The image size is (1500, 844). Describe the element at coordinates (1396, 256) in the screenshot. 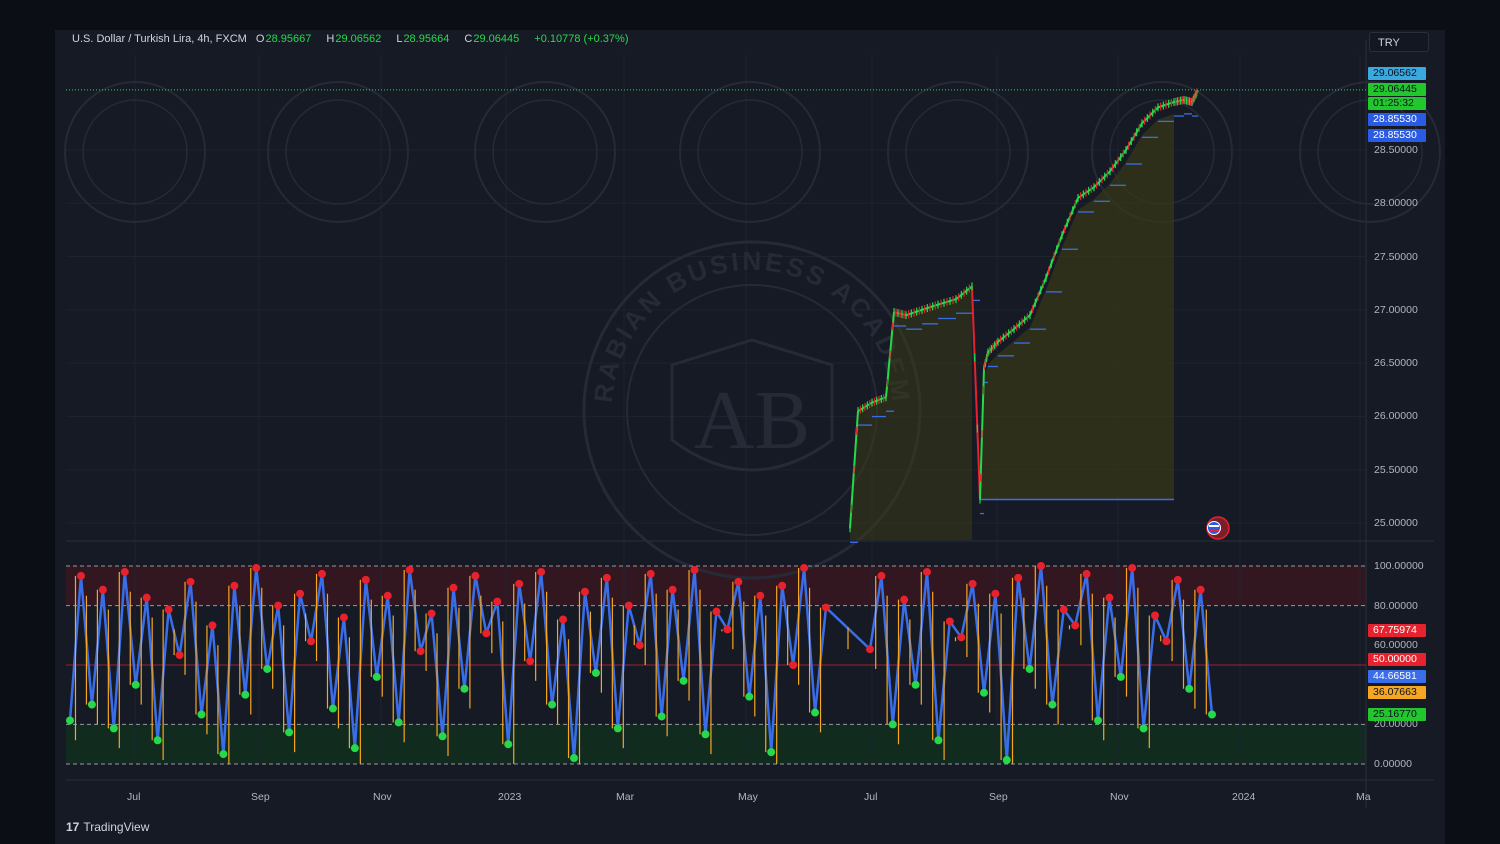

I see `price-axis-label: 27.50000` at that location.